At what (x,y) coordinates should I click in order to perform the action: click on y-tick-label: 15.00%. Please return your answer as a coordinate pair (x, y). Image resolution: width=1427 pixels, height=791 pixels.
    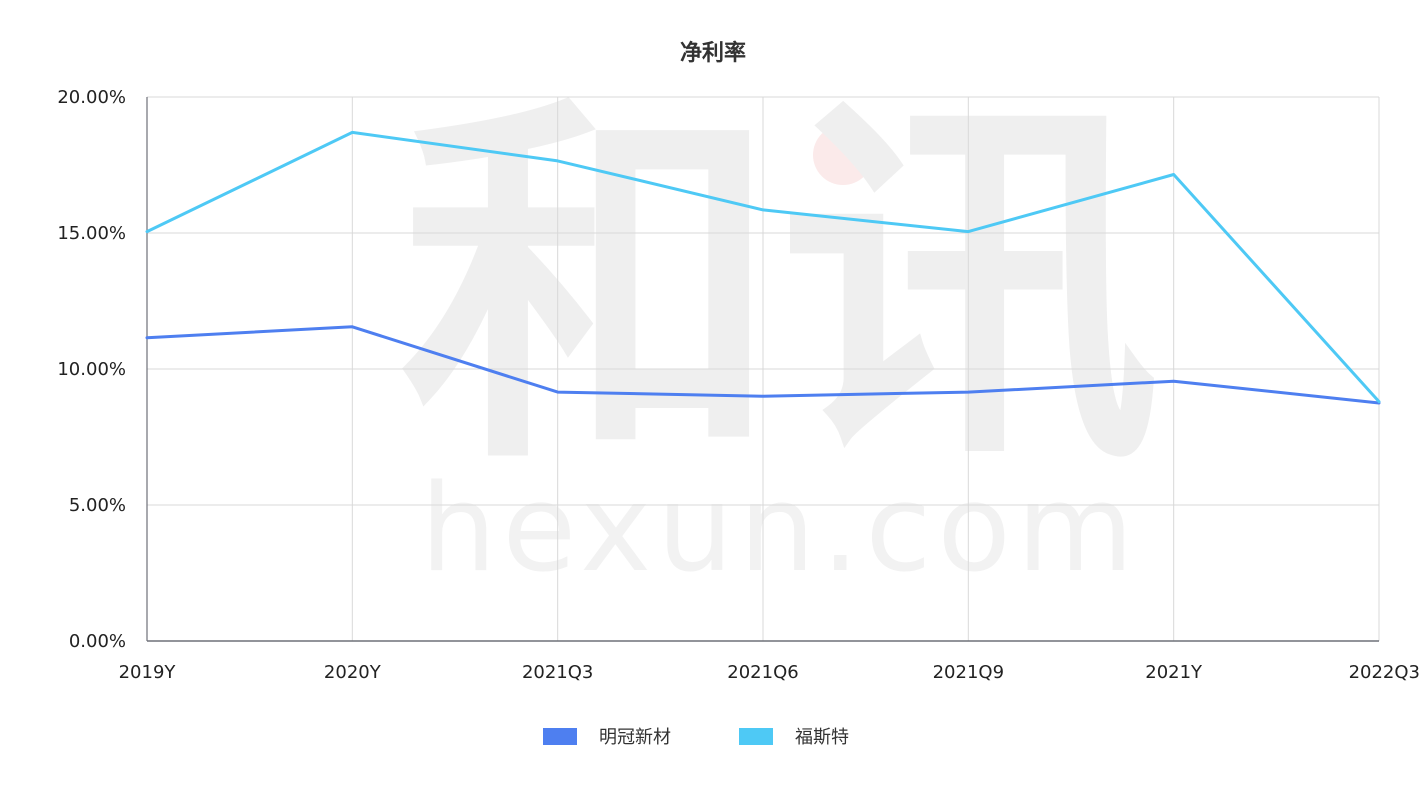
    Looking at the image, I should click on (91, 233).